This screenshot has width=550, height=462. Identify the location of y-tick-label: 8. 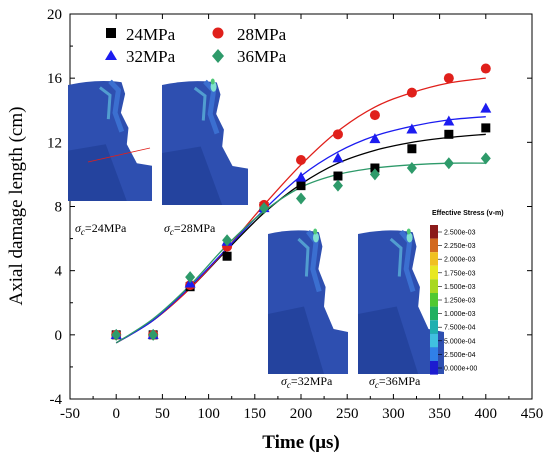
(59, 208).